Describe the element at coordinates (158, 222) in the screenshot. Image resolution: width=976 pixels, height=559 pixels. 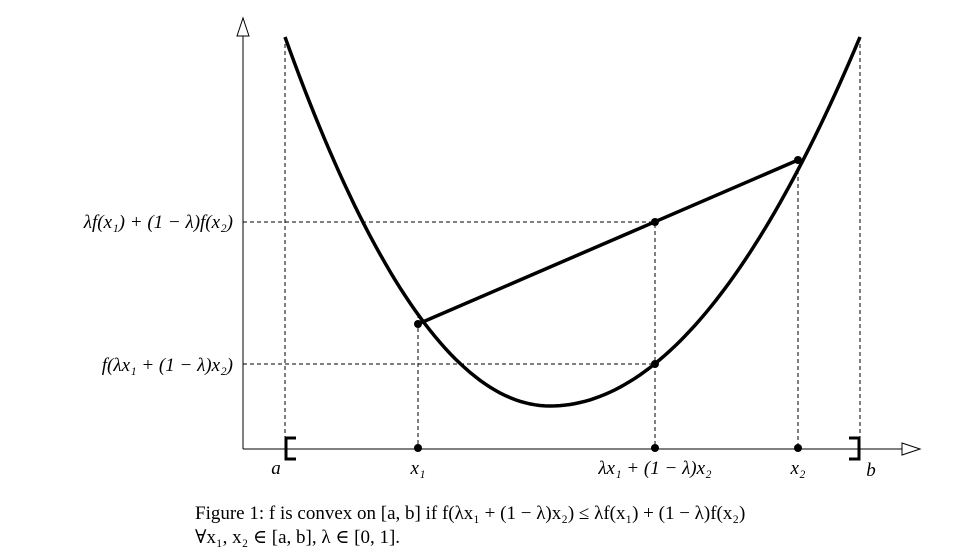
I see `label-chord-value: λf(x₁) + (1 − λ)f(x₂)` at that location.